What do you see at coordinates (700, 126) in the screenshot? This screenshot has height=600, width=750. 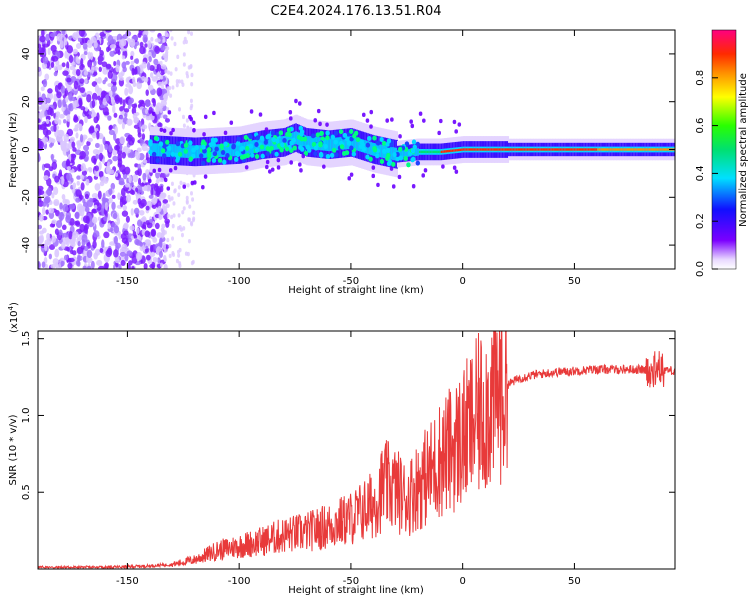 I see `colorbar-tick-label: 0.6` at bounding box center [700, 126].